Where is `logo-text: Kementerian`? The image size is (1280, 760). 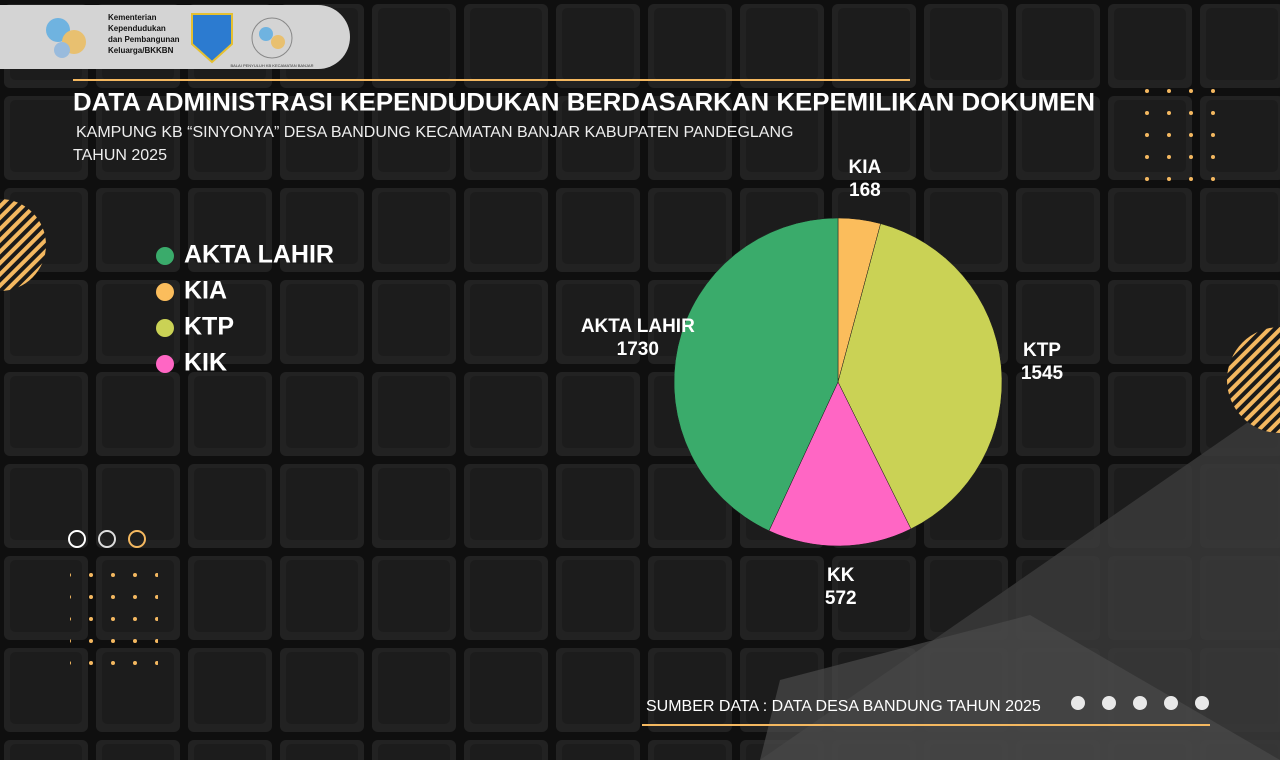 logo-text: Kementerian is located at coordinates (132, 17).